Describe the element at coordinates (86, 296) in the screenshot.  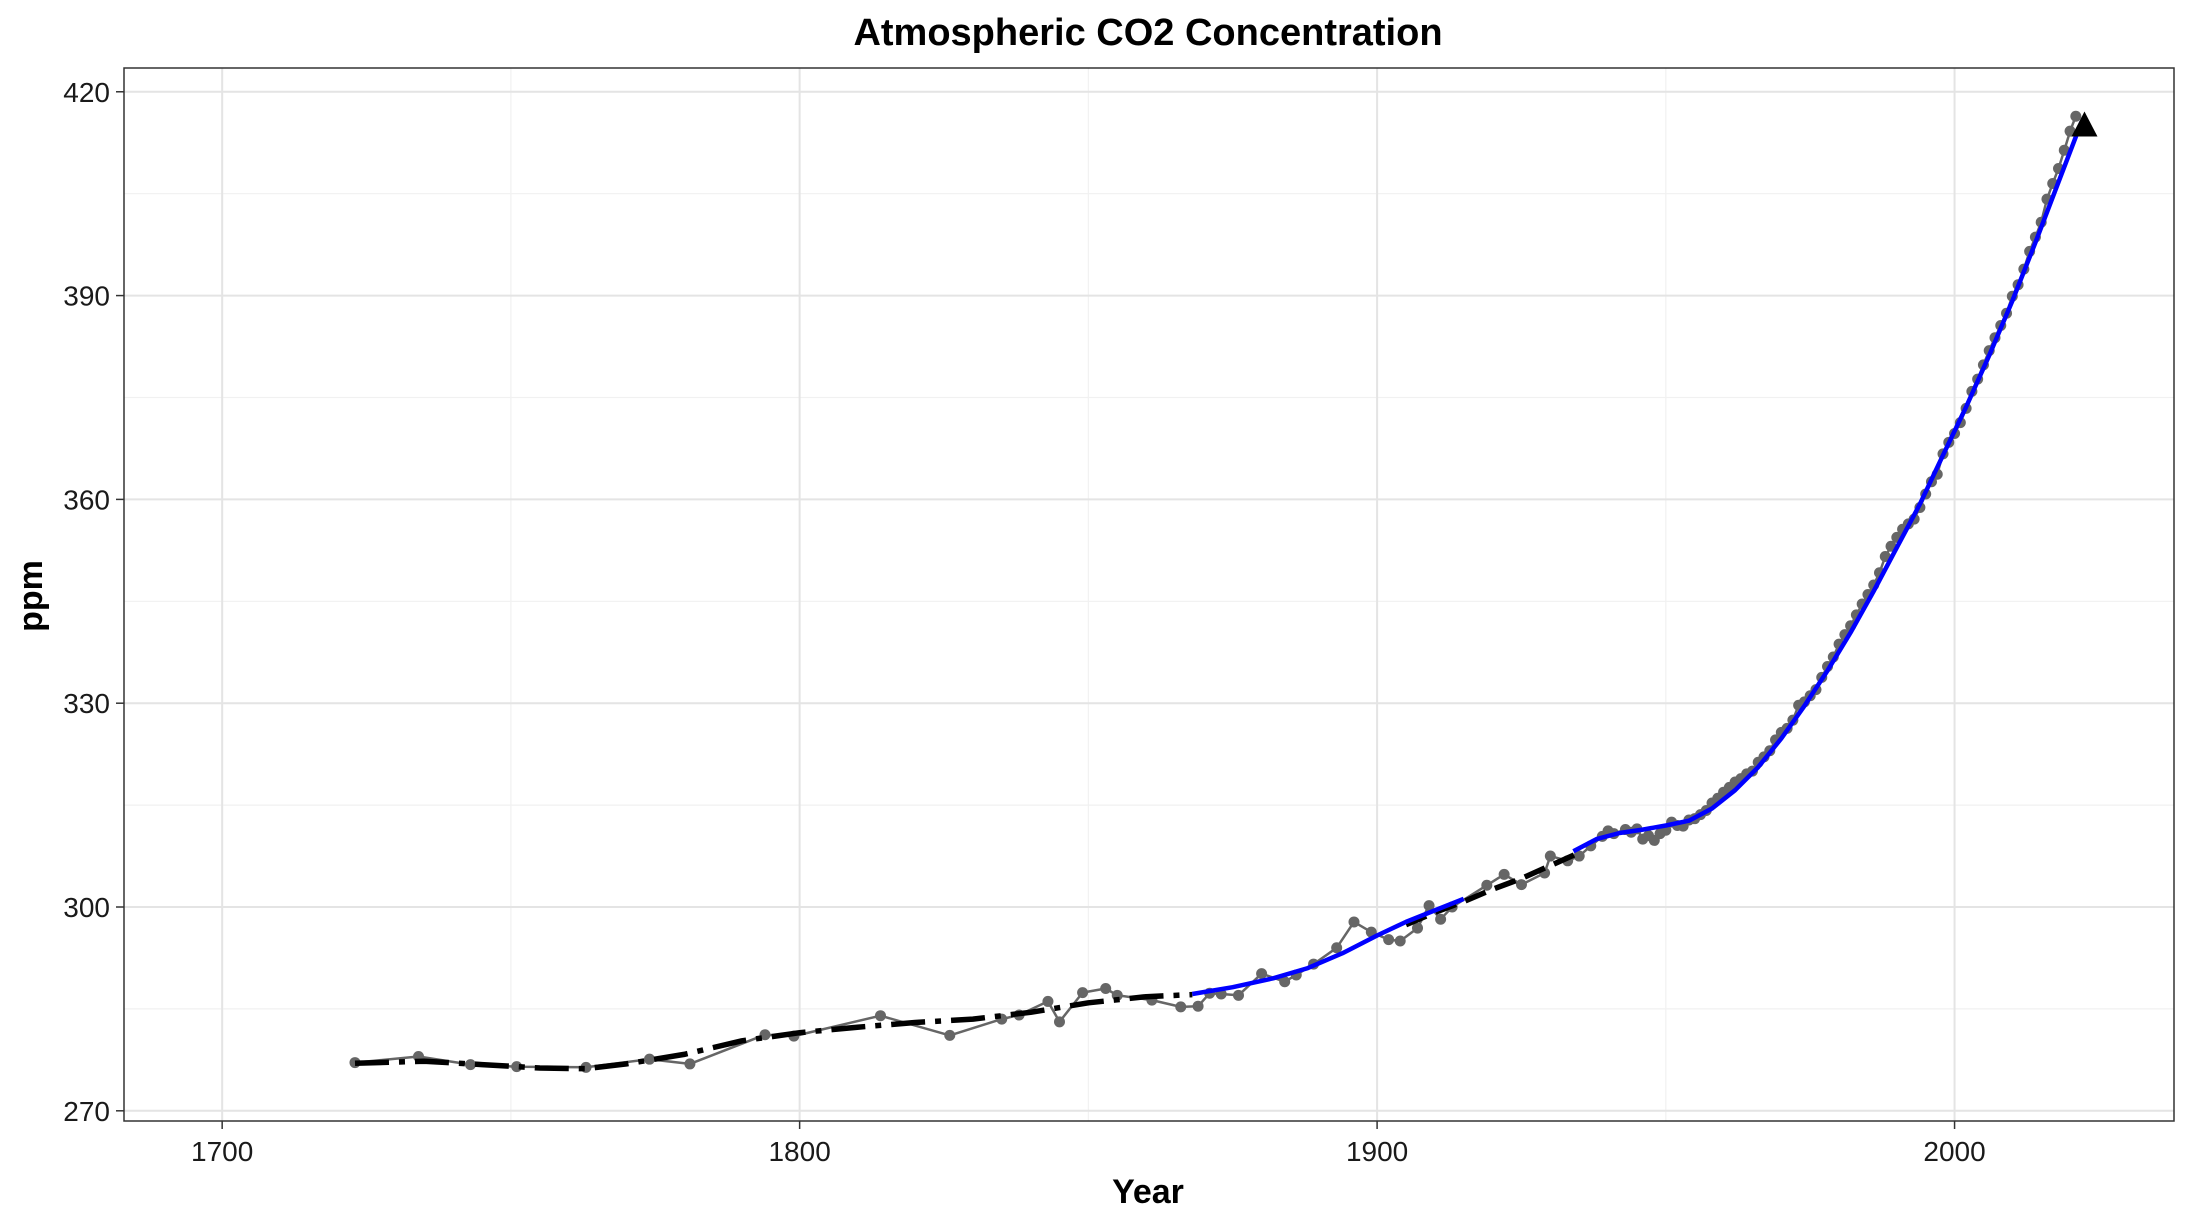
I see `y-tick-label: 390` at that location.